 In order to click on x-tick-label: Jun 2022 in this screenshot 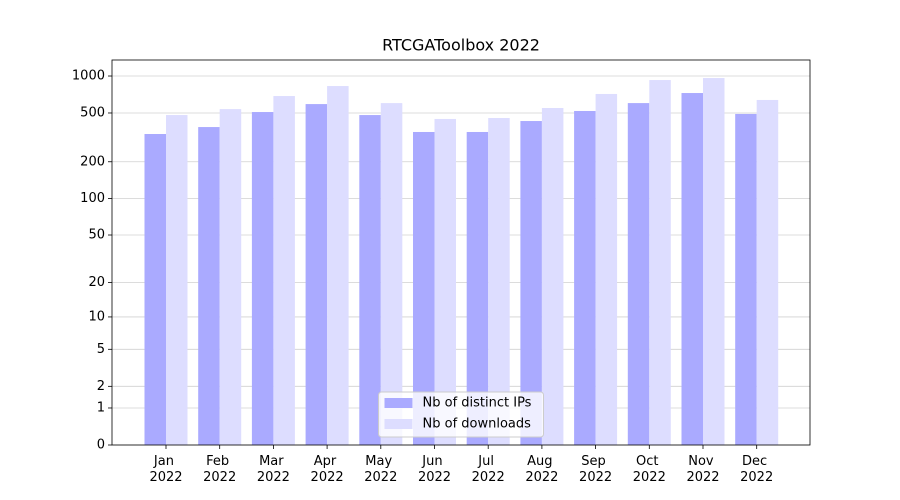, I will do `click(434, 469)`.